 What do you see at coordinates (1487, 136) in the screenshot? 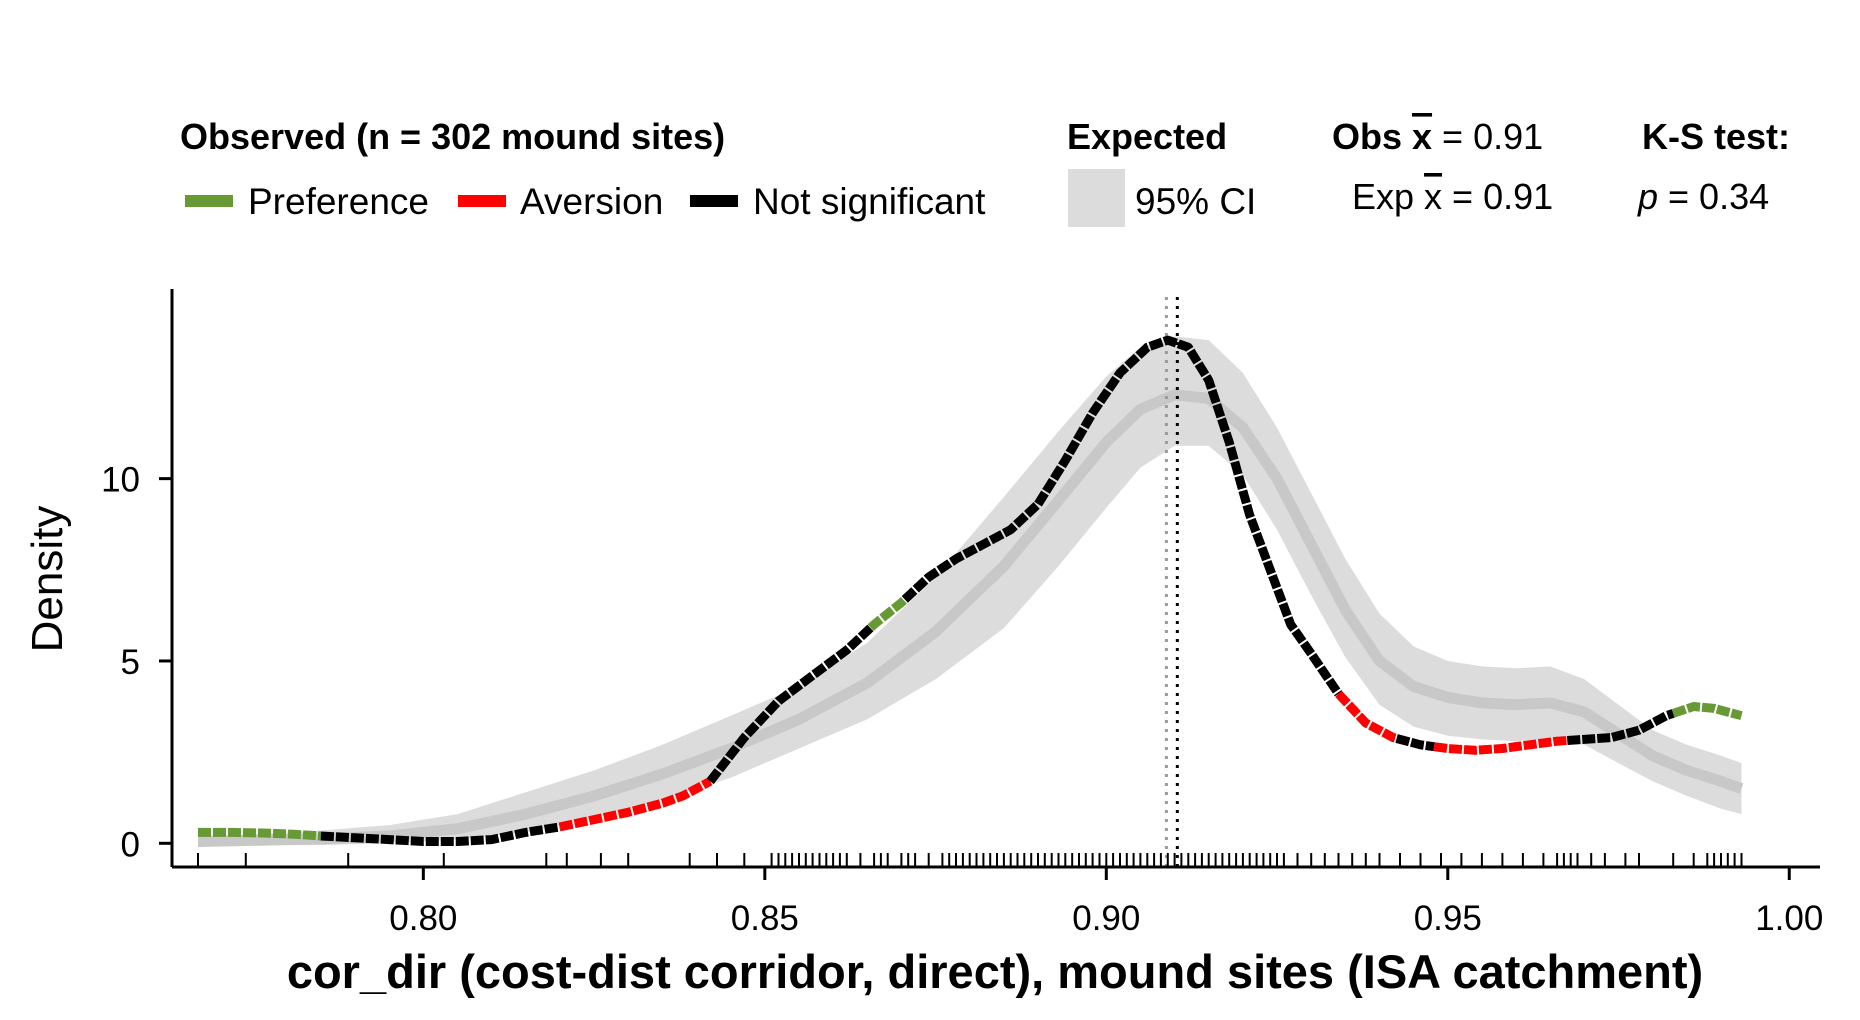
I see `stat-obs-value: = 0.91` at bounding box center [1487, 136].